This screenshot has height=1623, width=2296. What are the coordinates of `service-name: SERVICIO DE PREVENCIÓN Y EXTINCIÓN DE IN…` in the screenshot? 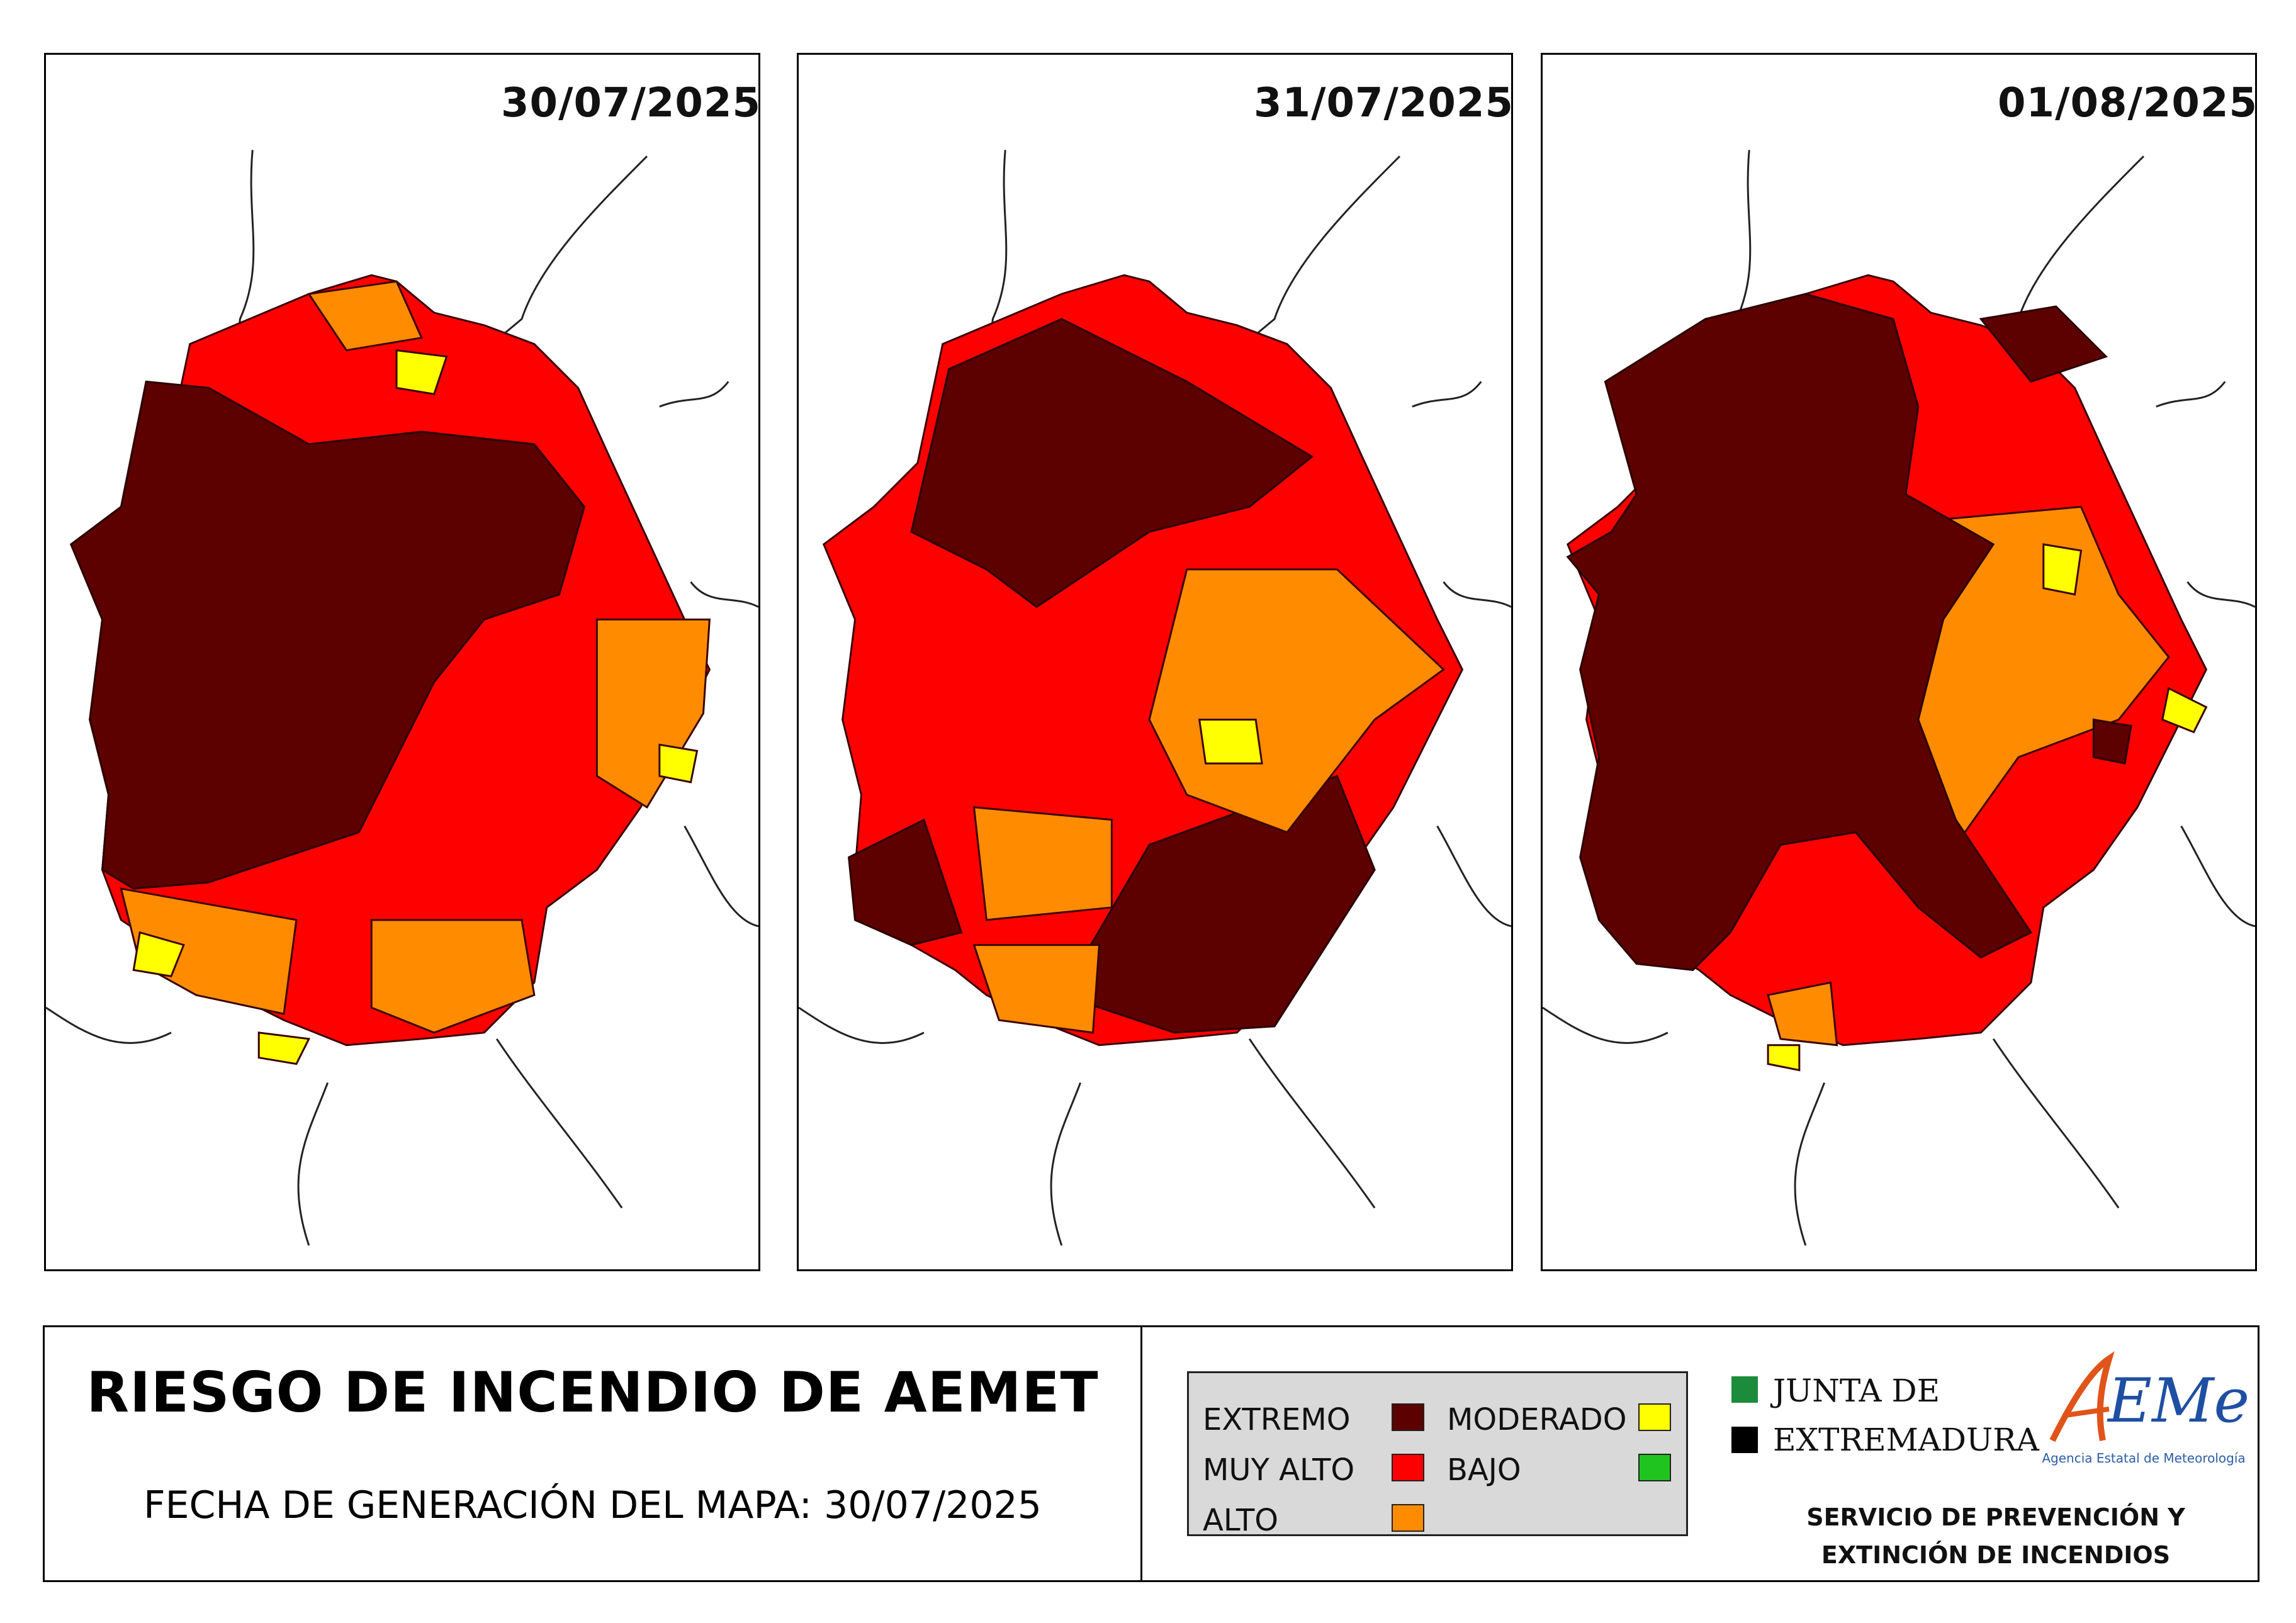 It's located at (1995, 1536).